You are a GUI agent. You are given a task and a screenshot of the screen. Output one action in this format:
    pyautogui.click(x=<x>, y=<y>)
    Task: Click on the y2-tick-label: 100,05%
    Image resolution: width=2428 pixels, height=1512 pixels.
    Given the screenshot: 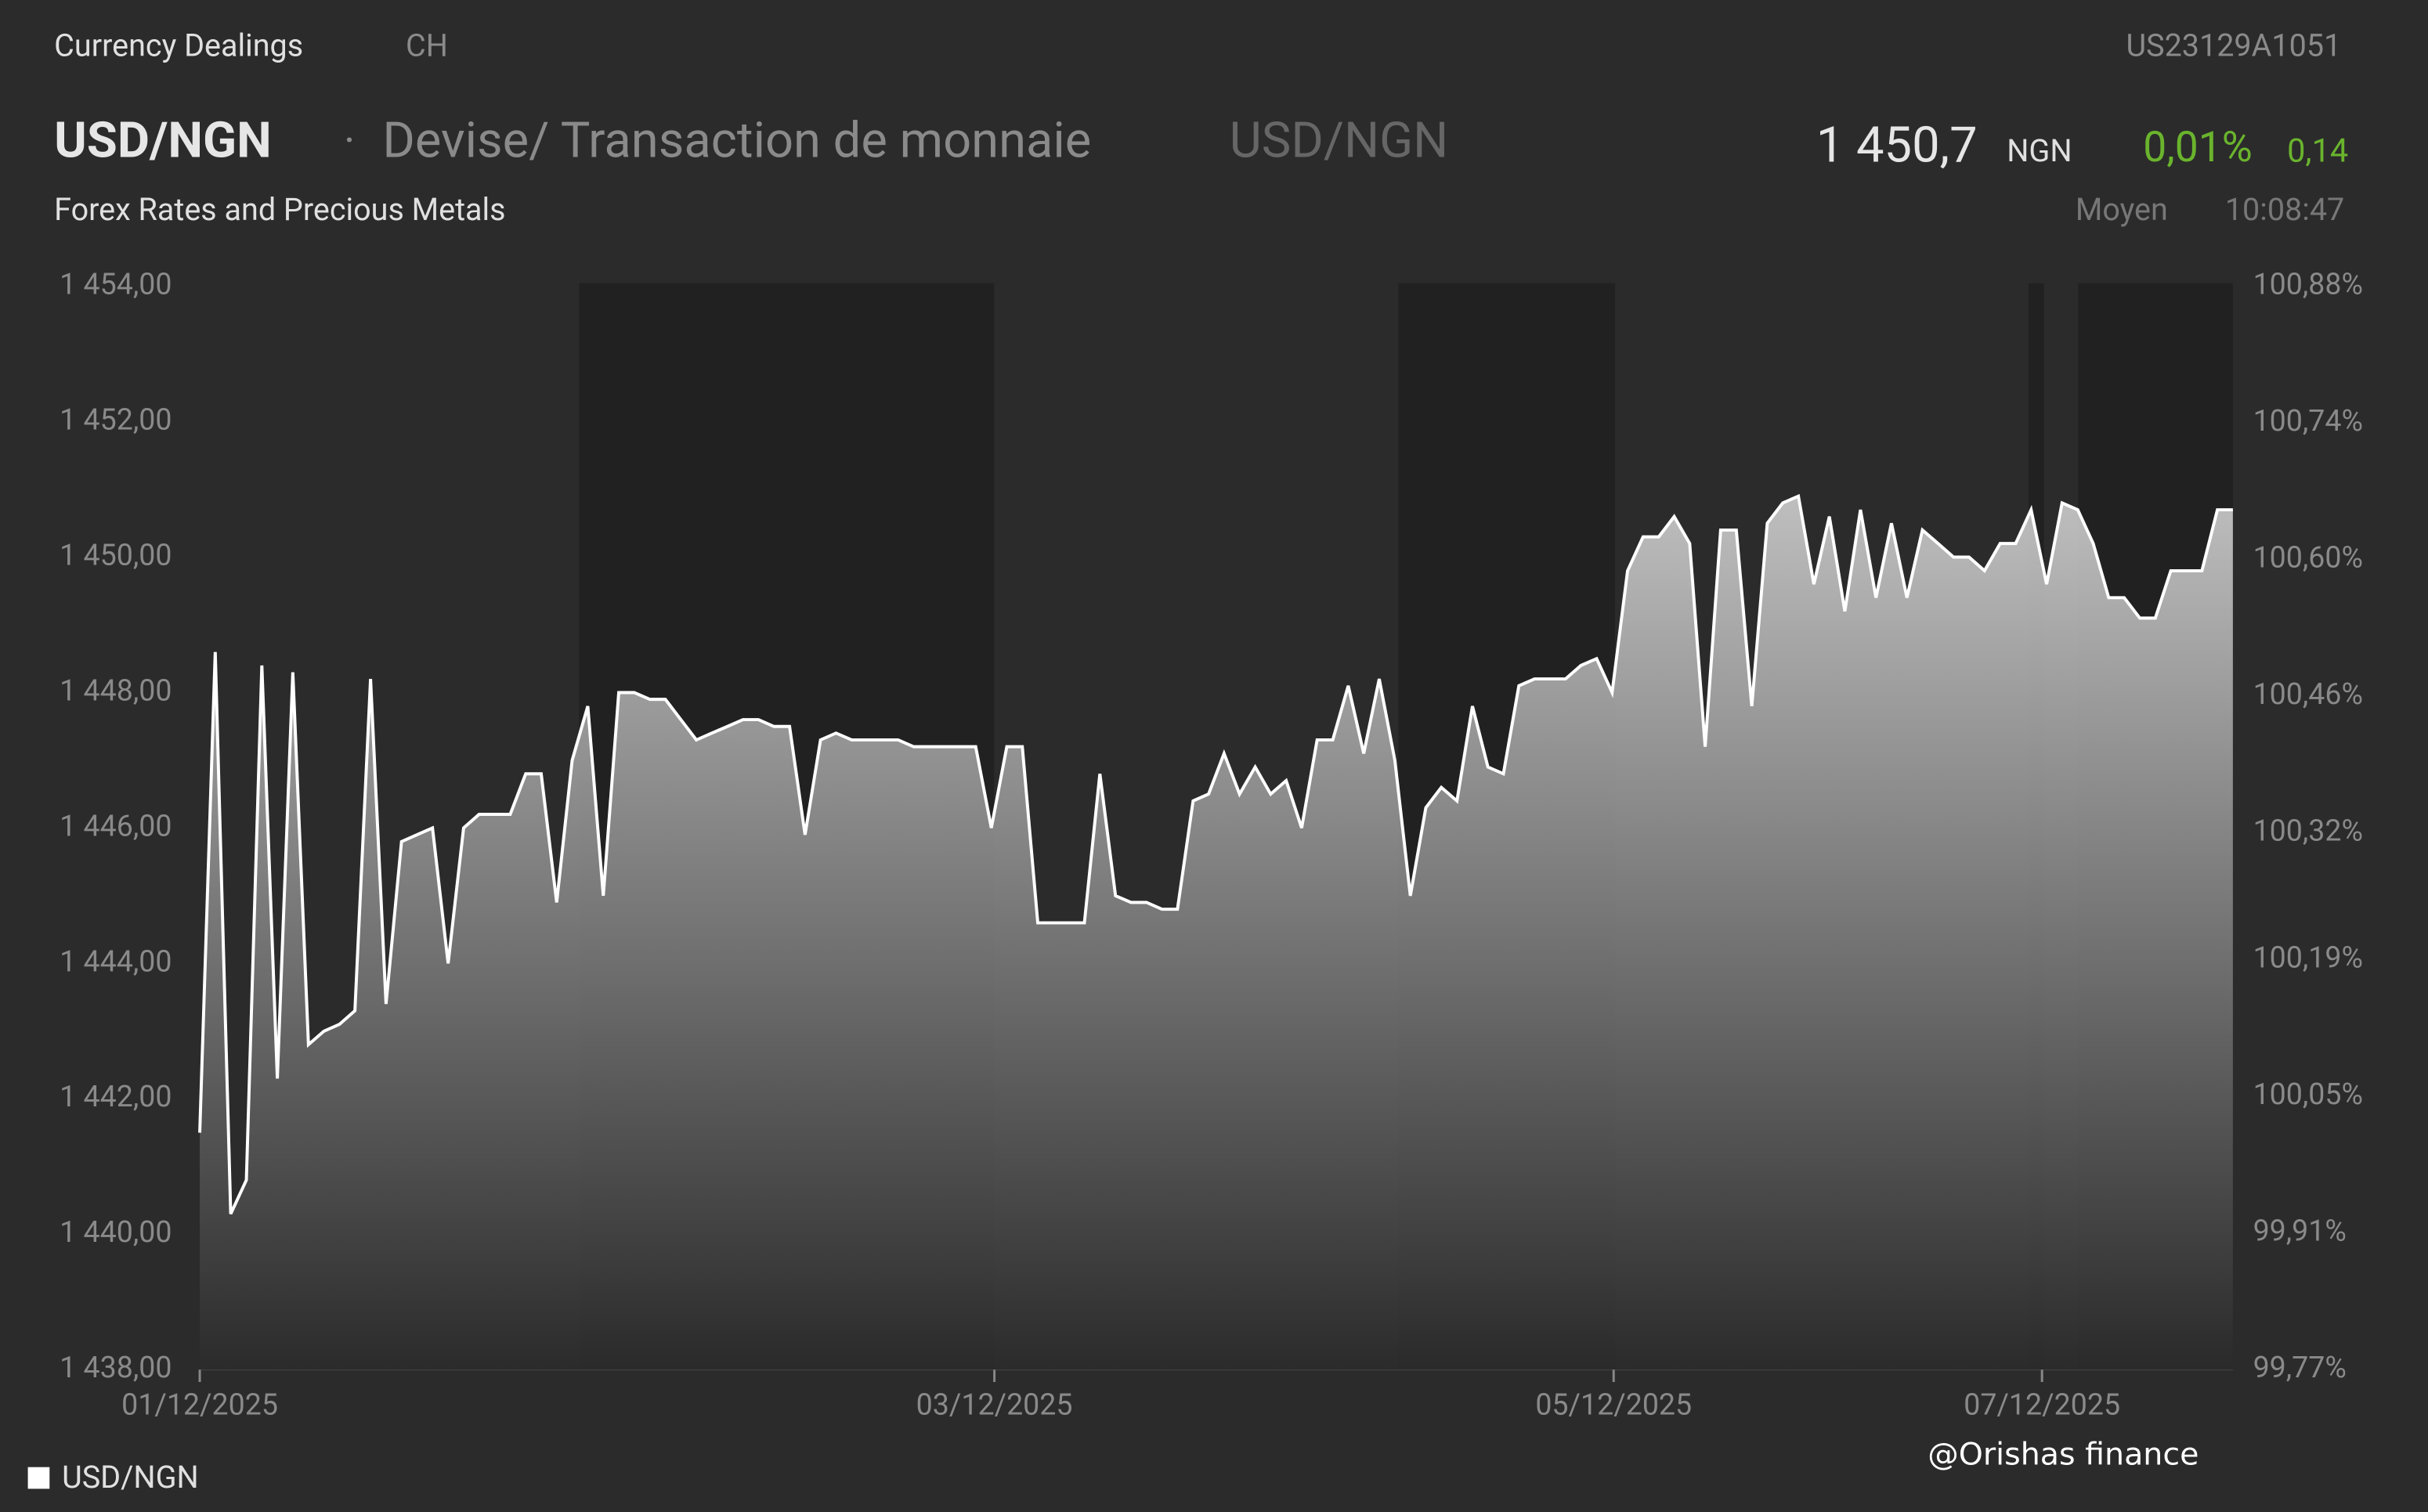 What is the action you would take?
    pyautogui.click(x=2308, y=1094)
    